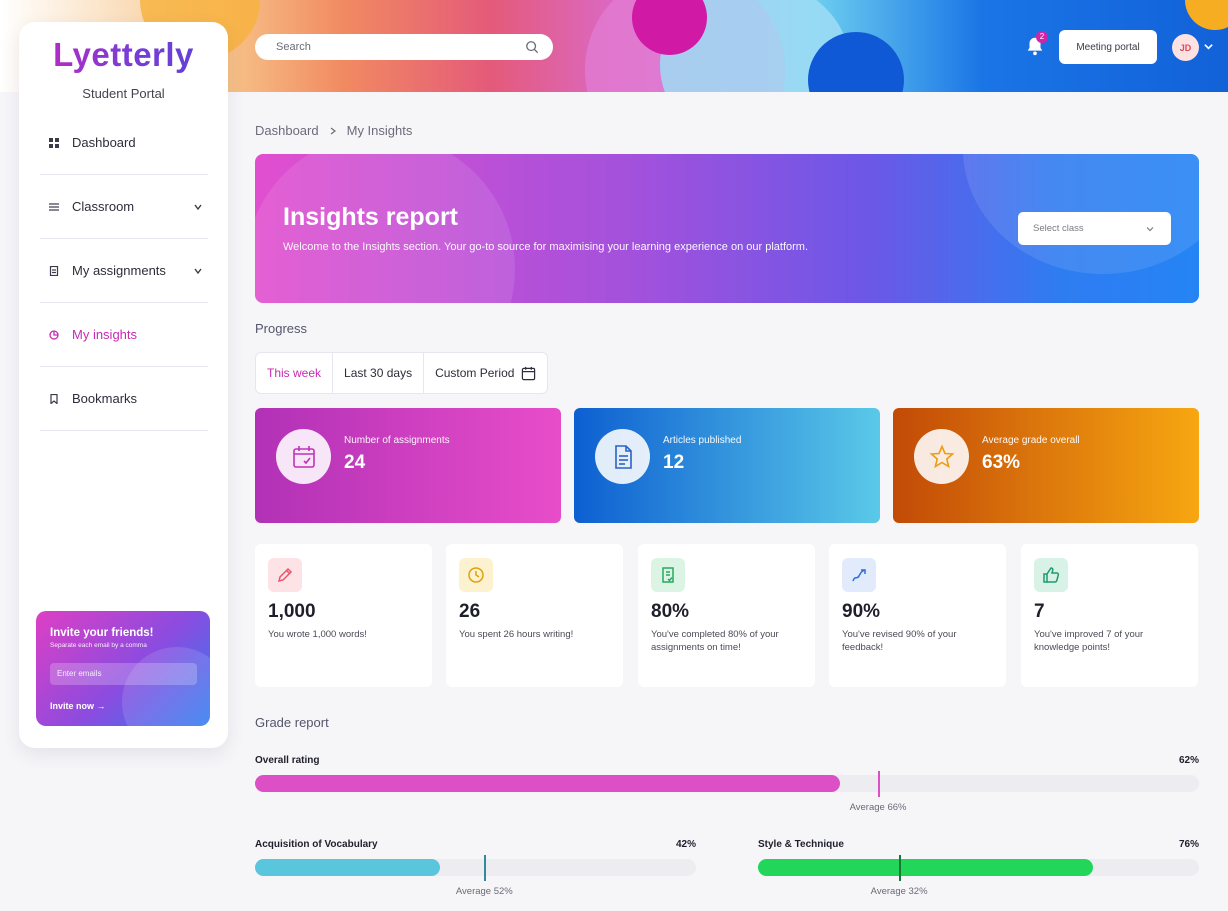 The height and width of the screenshot is (911, 1228). I want to click on breadcrumb: Dashboard My Insights, so click(333, 130).